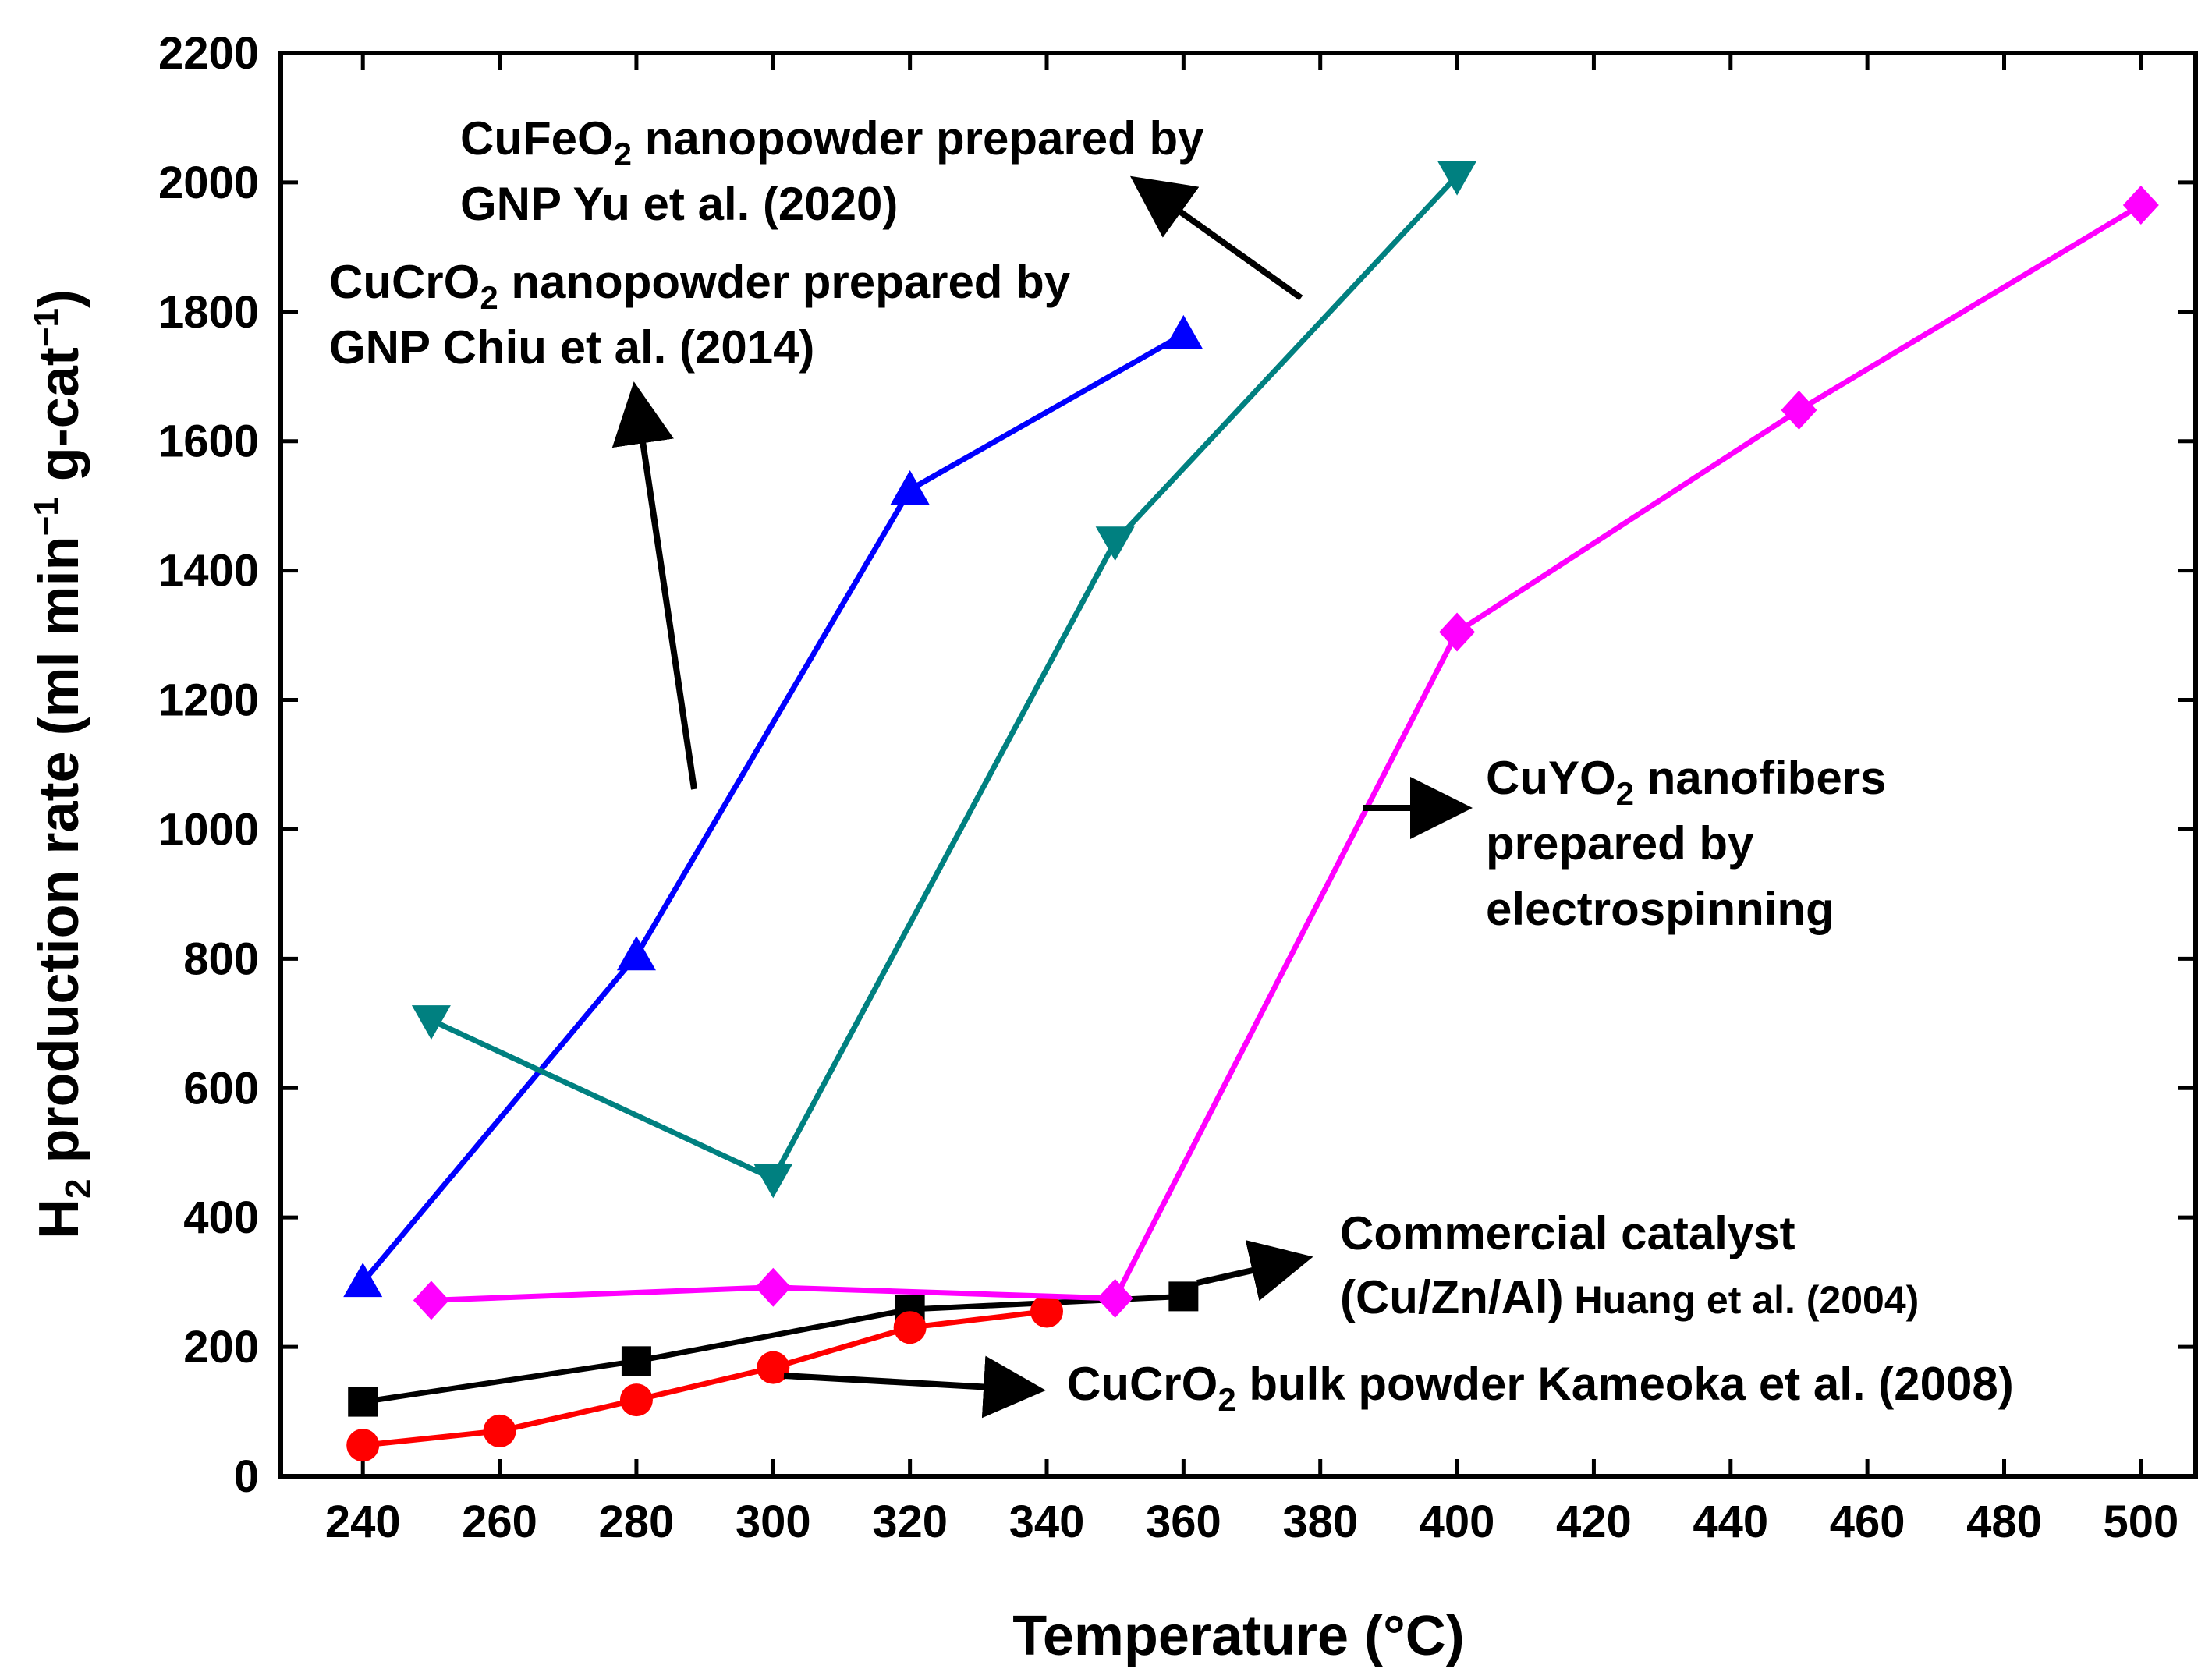 The image size is (2212, 1672). I want to click on x-tick-label: 340, so click(1047, 1522).